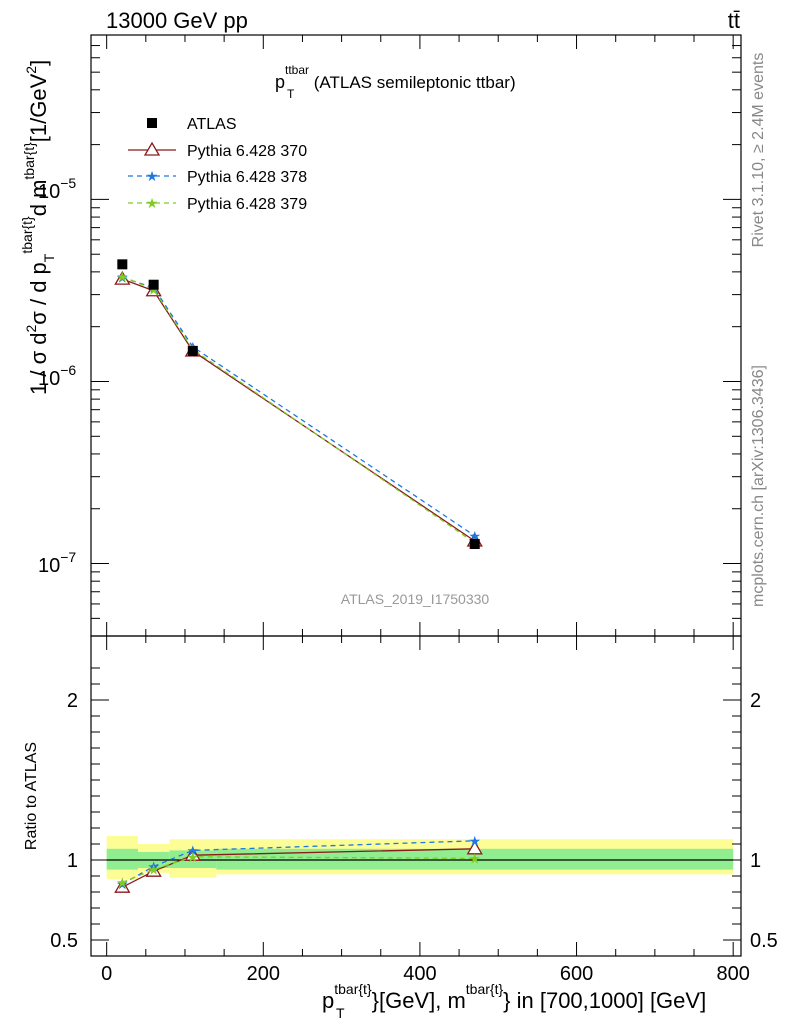 Image resolution: width=786 pixels, height=1024 pixels. What do you see at coordinates (758, 150) in the screenshot?
I see `rivet-version-label: Rivet 3.1.10, ≥ 2.4M events` at bounding box center [758, 150].